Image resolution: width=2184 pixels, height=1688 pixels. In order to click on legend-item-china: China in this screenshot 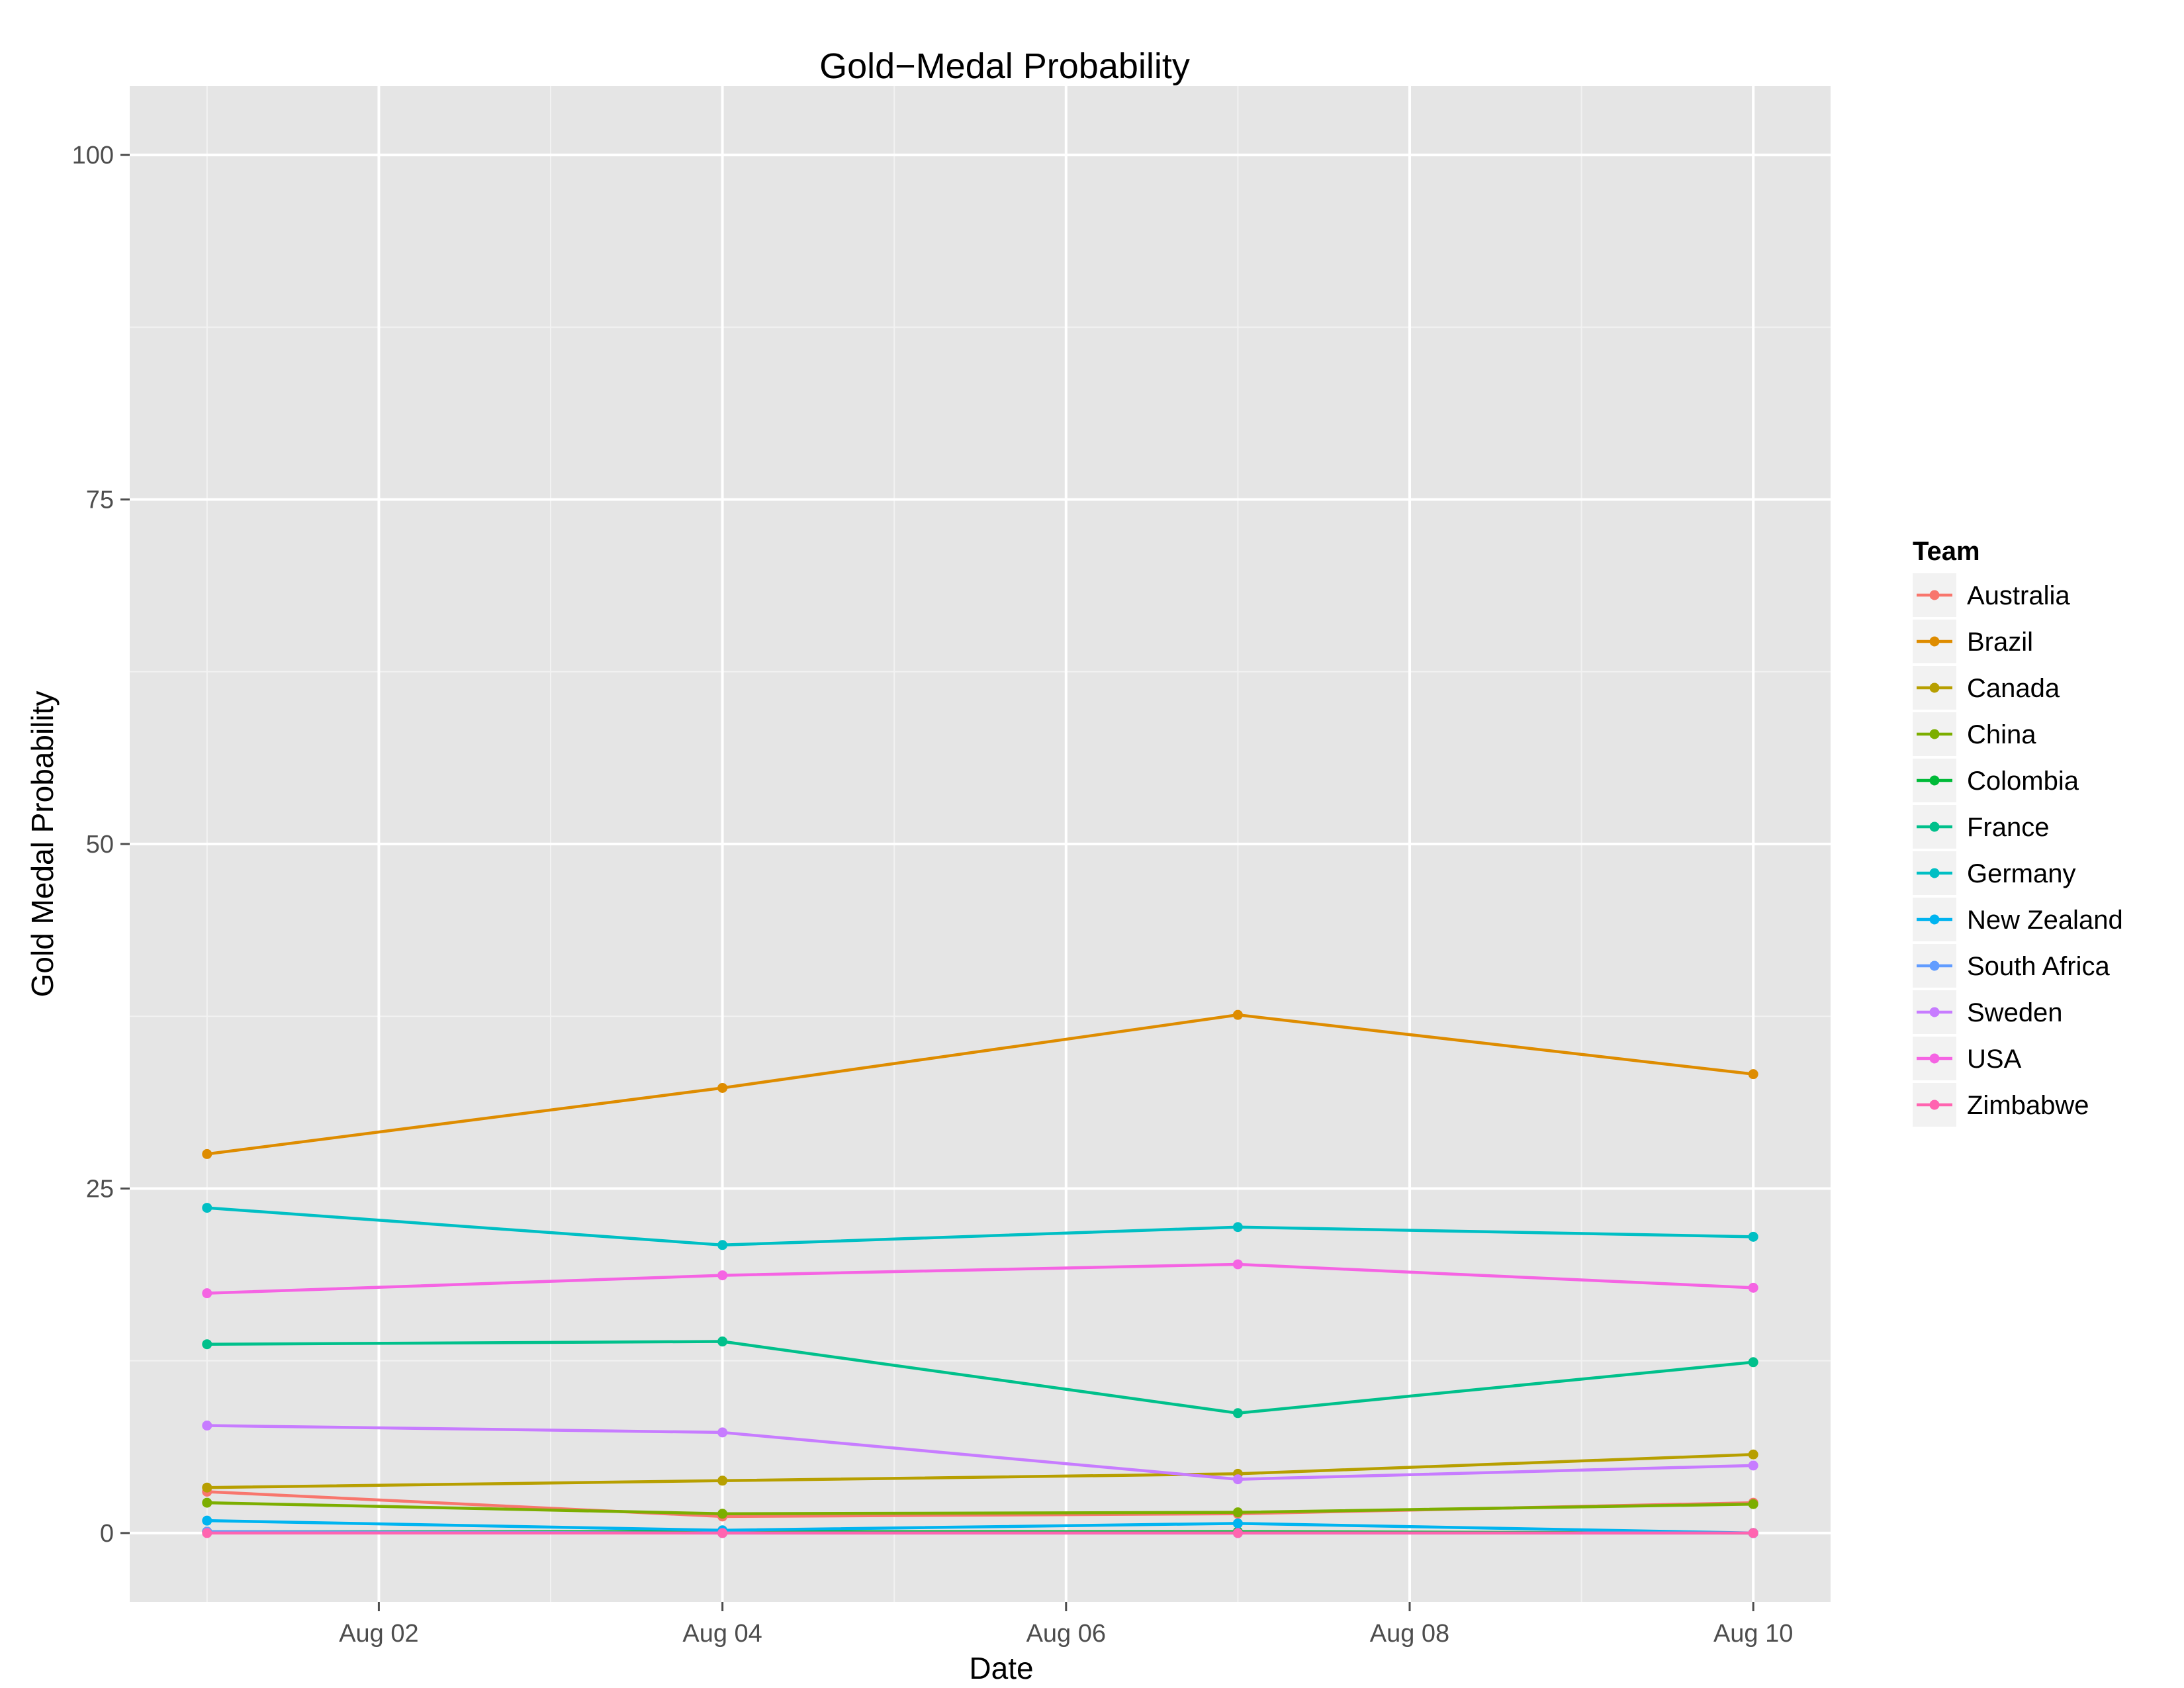, I will do `click(1974, 734)`.